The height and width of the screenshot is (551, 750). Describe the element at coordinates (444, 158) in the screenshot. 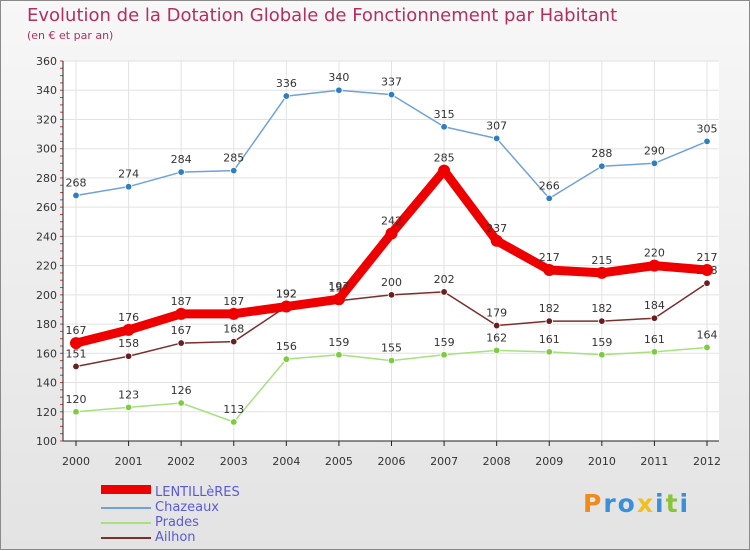

I see `data-label-lentillres: 285` at that location.